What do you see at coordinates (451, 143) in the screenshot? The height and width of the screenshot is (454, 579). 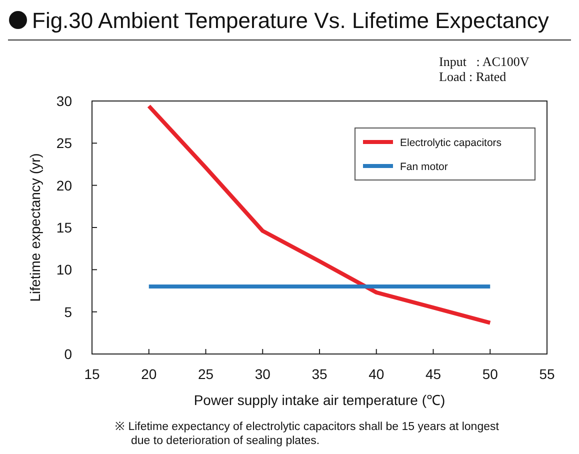 I see `legend-label: Electrolytic capacitors` at bounding box center [451, 143].